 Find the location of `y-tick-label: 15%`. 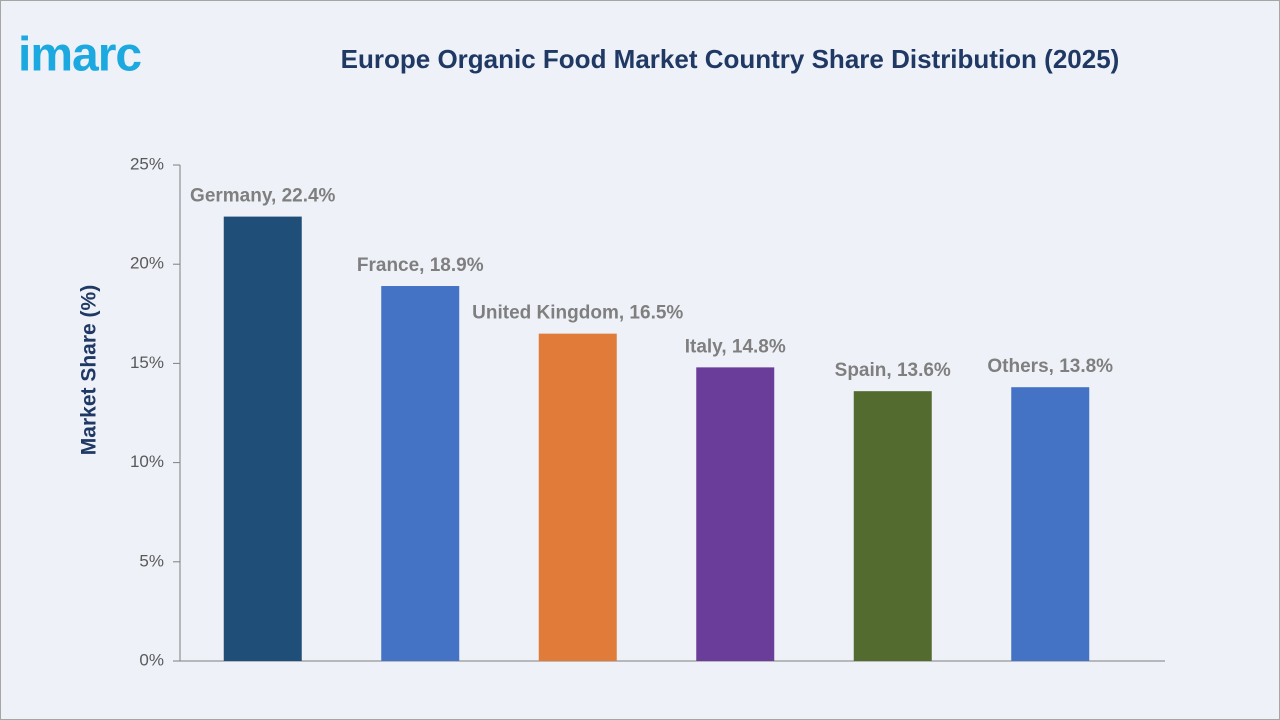

y-tick-label: 15% is located at coordinates (147, 362).